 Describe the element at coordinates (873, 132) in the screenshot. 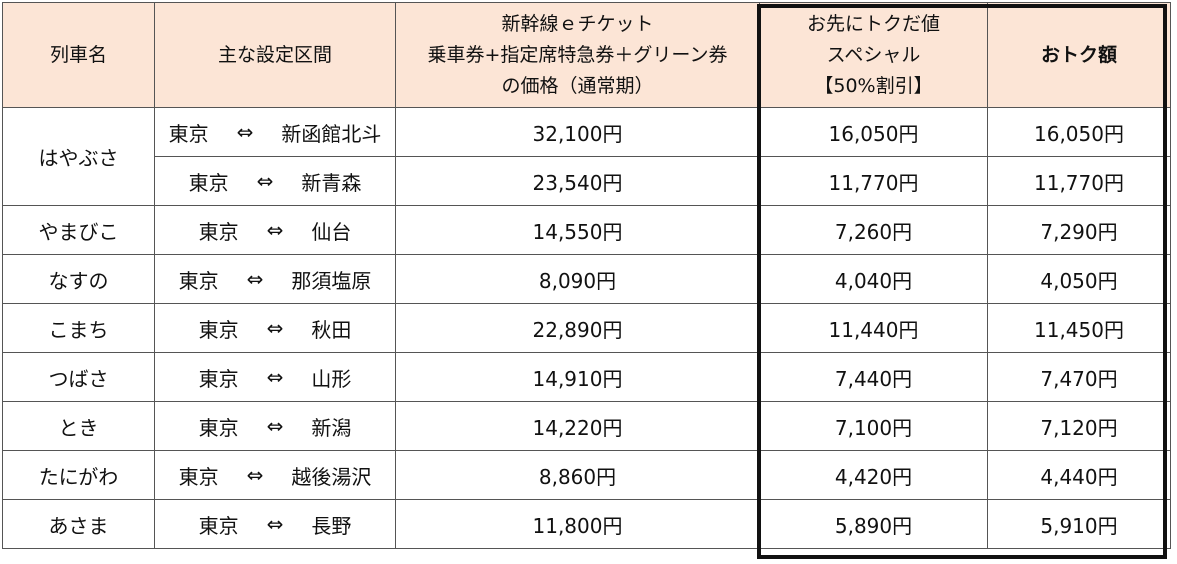

I see `special-price-cell: 16,050円` at that location.